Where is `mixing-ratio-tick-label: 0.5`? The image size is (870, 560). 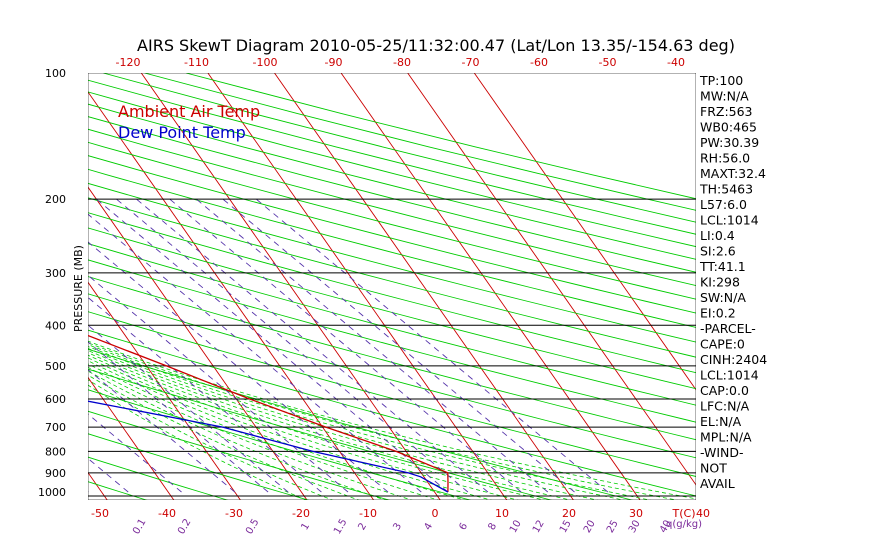 mixing-ratio-tick-label: 0.5 is located at coordinates (252, 526).